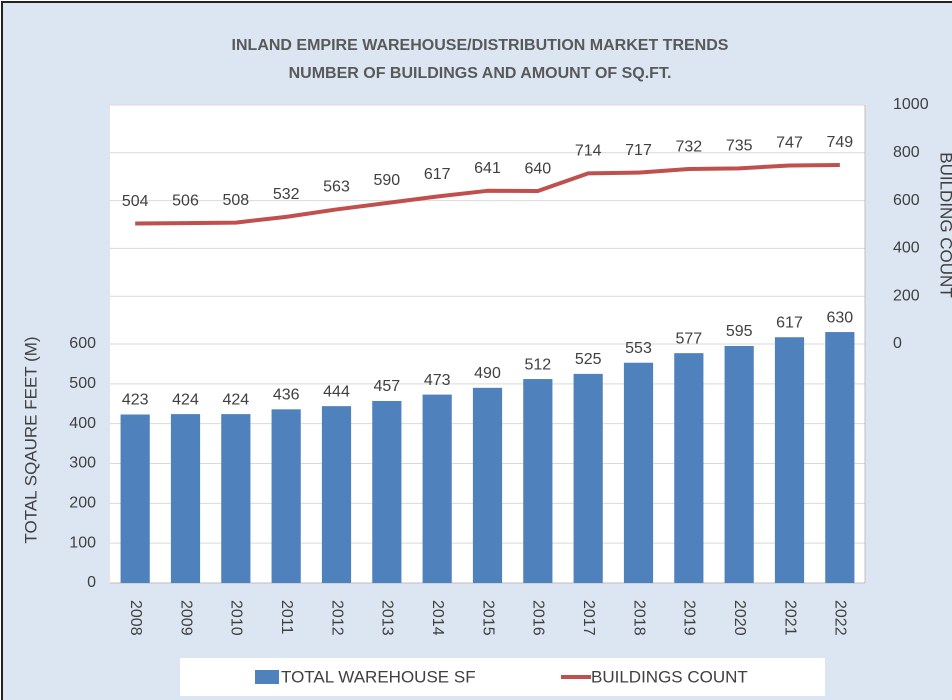  Describe the element at coordinates (906, 295) in the screenshot. I see `y2-tick-label: 200` at that location.